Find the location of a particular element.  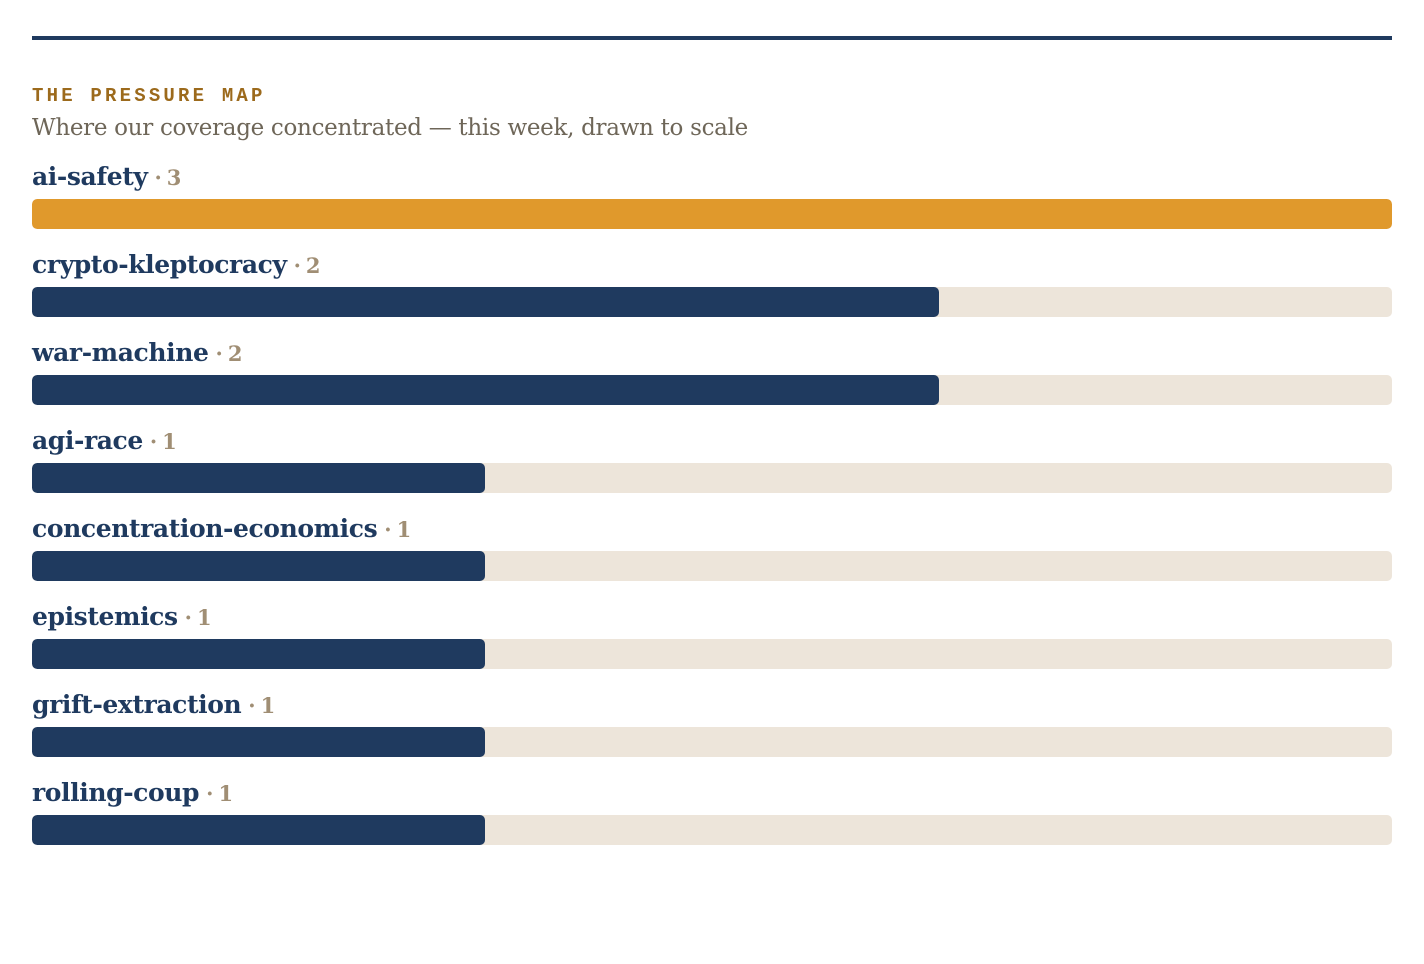

bar-label: epistemics · 1 is located at coordinates (712, 619).